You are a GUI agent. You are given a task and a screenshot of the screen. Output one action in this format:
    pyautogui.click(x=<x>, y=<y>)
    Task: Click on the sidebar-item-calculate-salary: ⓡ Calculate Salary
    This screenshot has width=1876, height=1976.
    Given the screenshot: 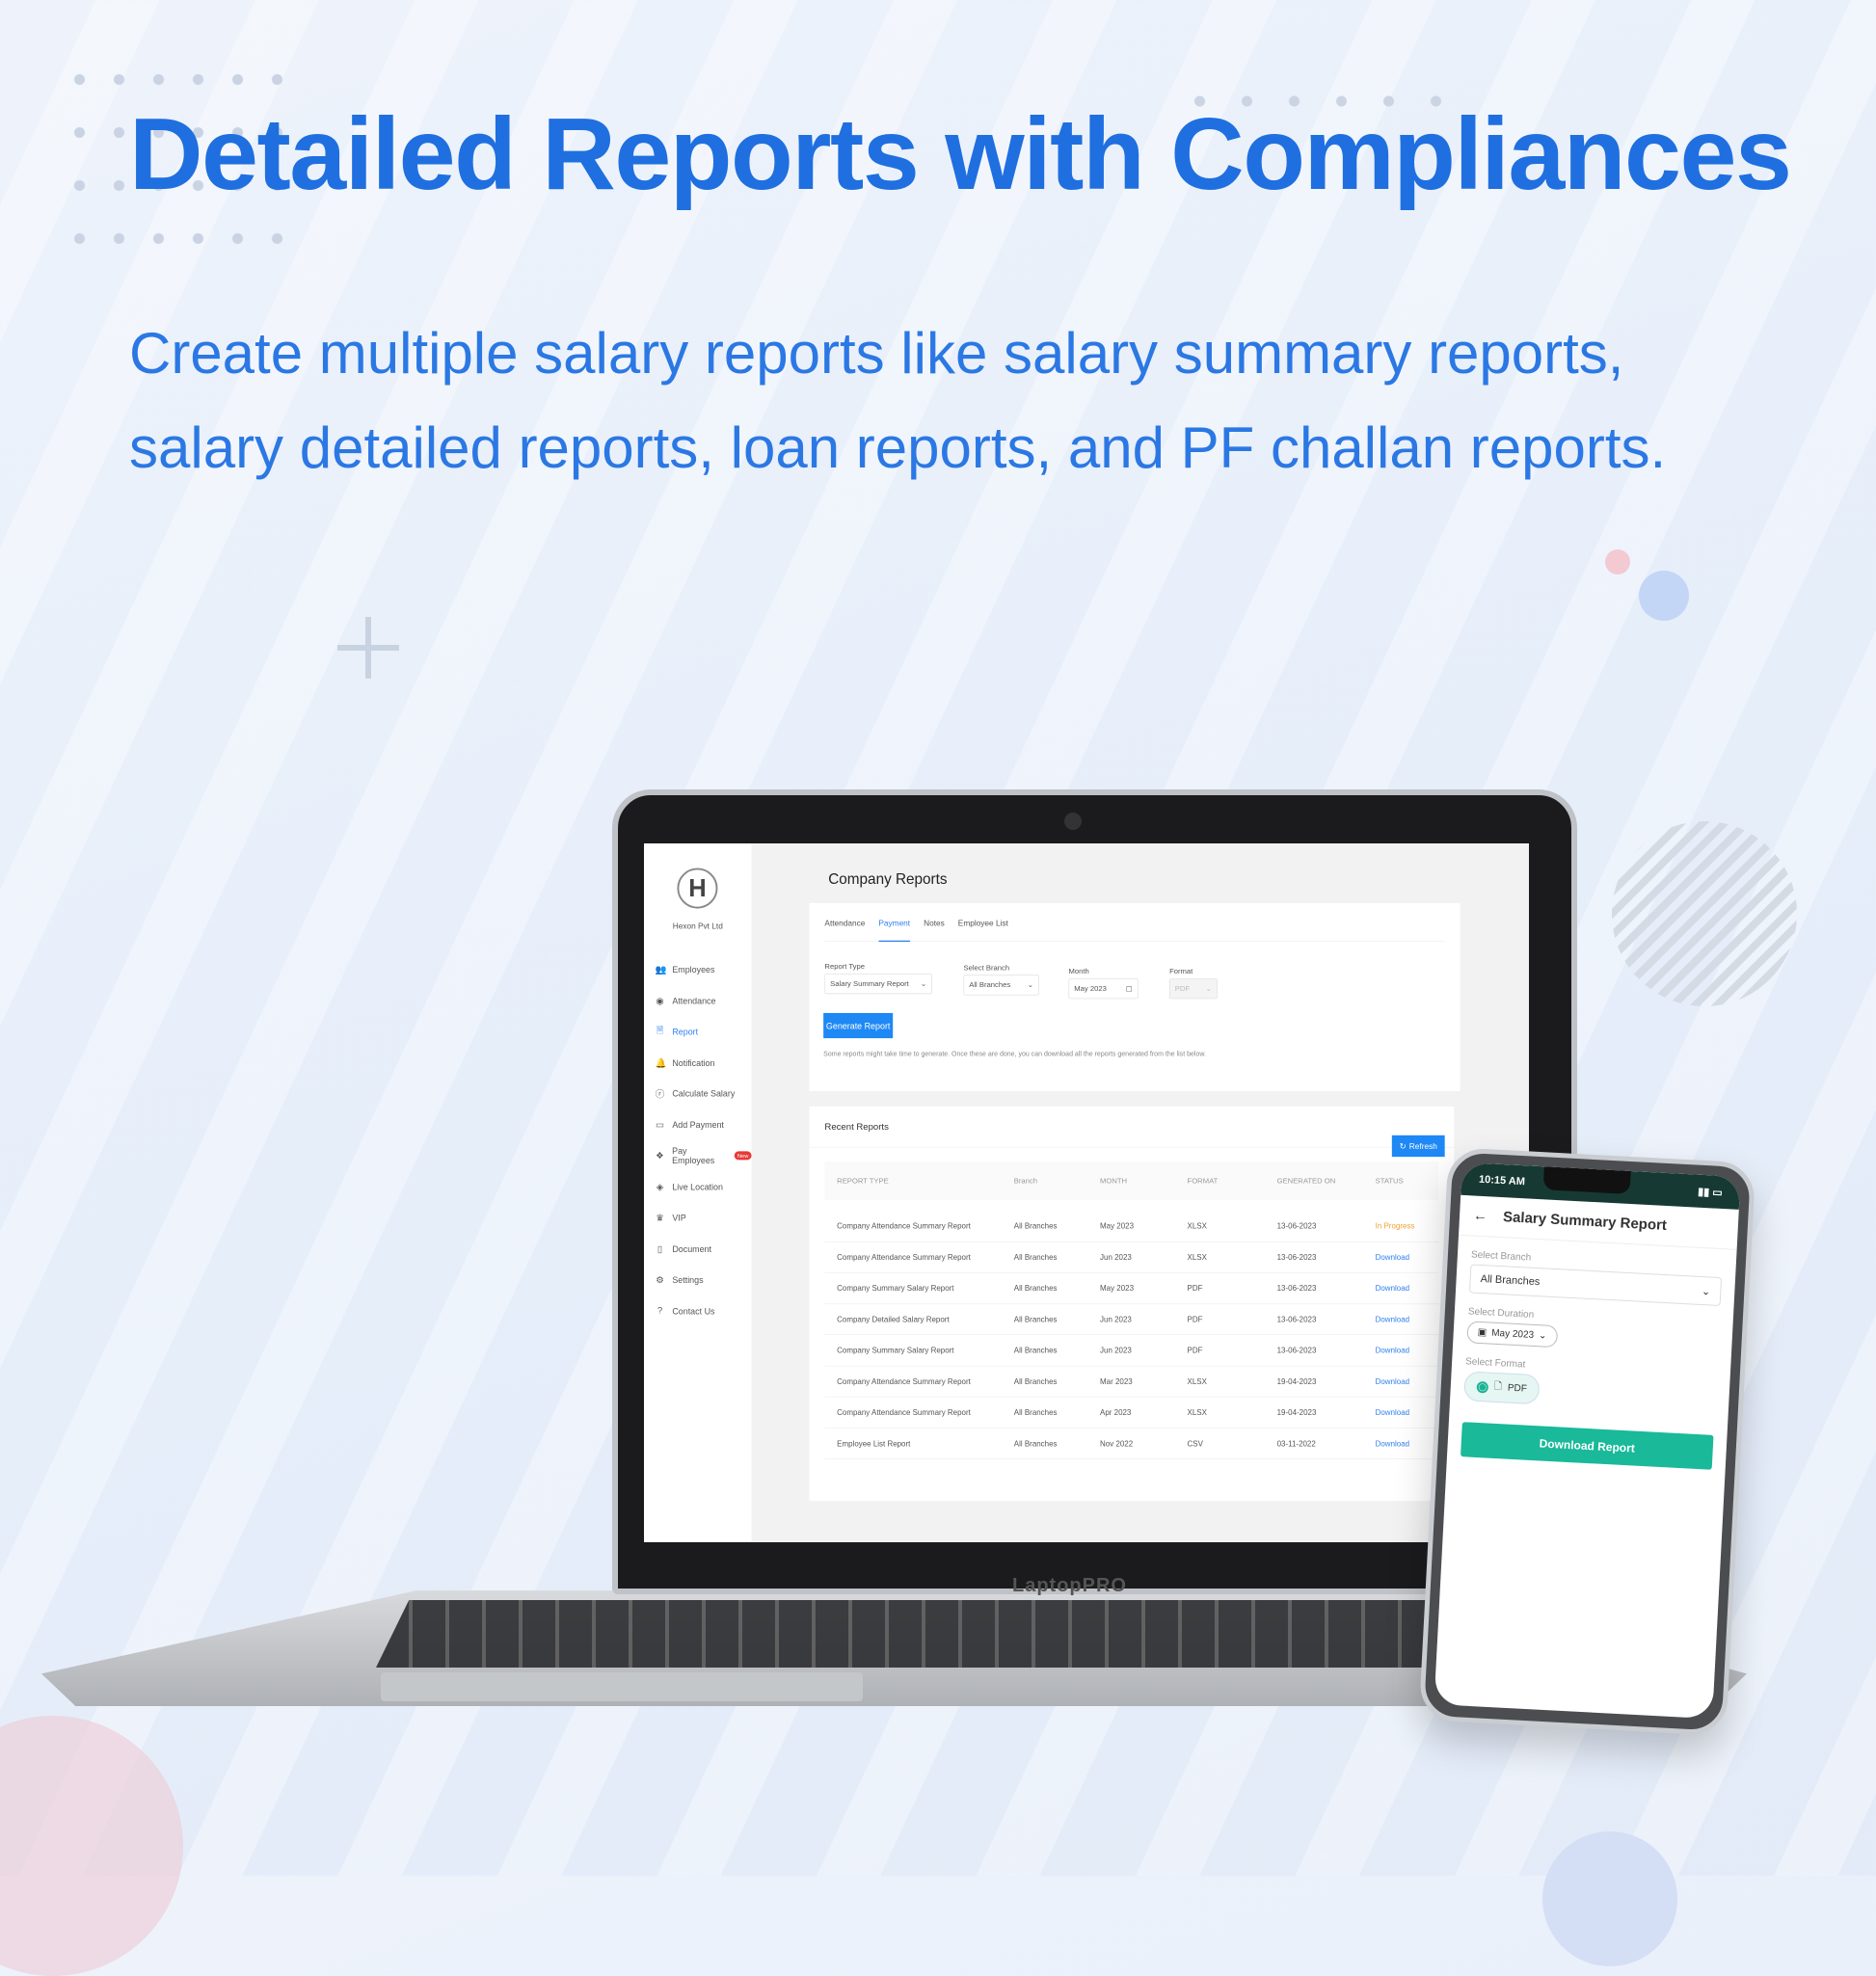 What is the action you would take?
    pyautogui.click(x=703, y=1094)
    